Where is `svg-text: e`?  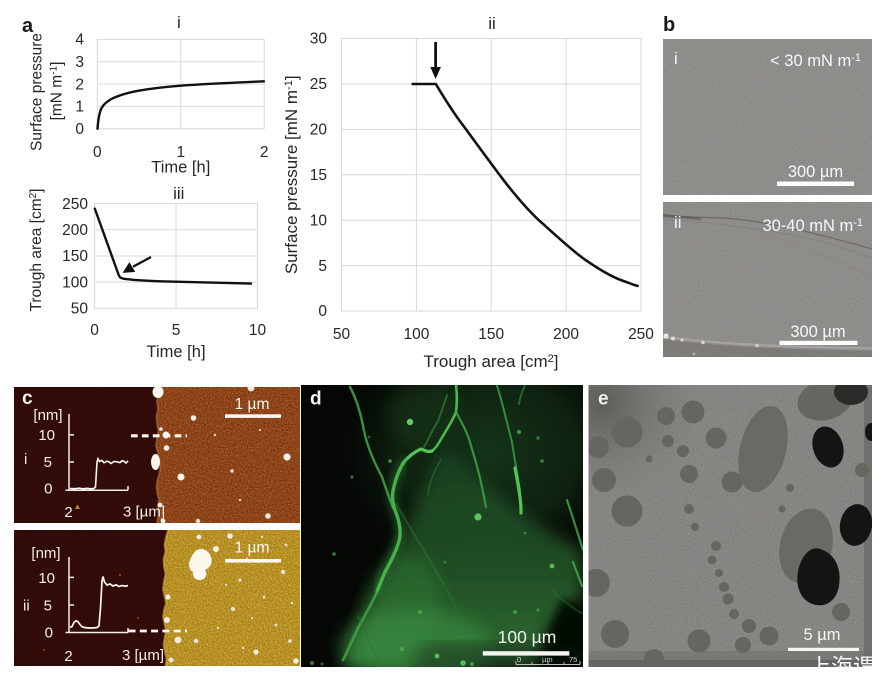 svg-text: e is located at coordinates (603, 399).